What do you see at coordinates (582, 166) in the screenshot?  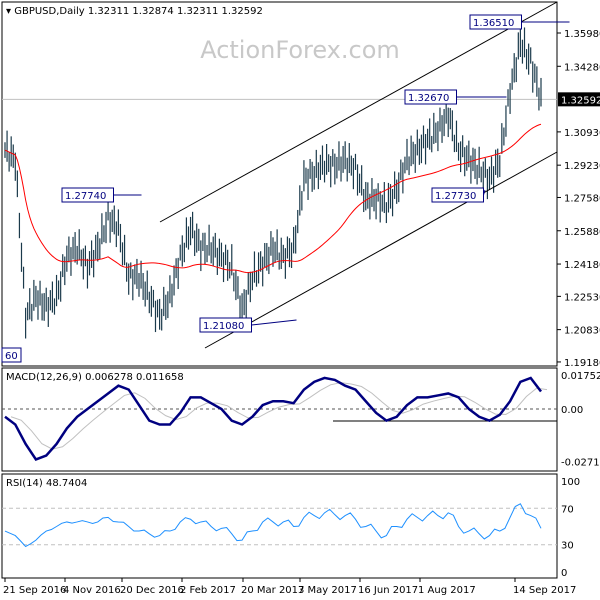 I see `price-tick-label: 1.29230` at bounding box center [582, 166].